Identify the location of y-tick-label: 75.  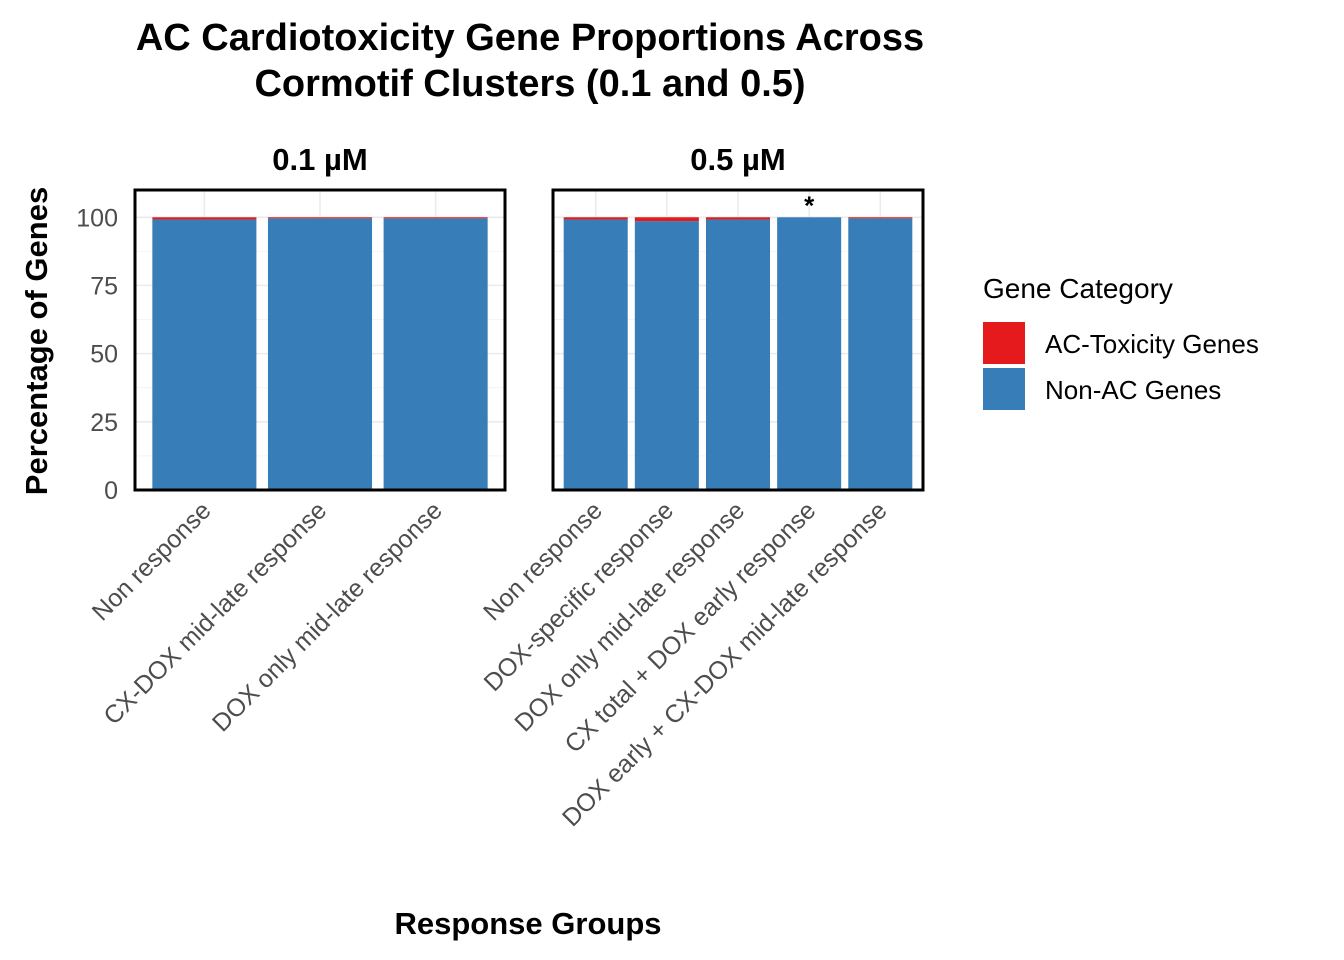
(104, 286).